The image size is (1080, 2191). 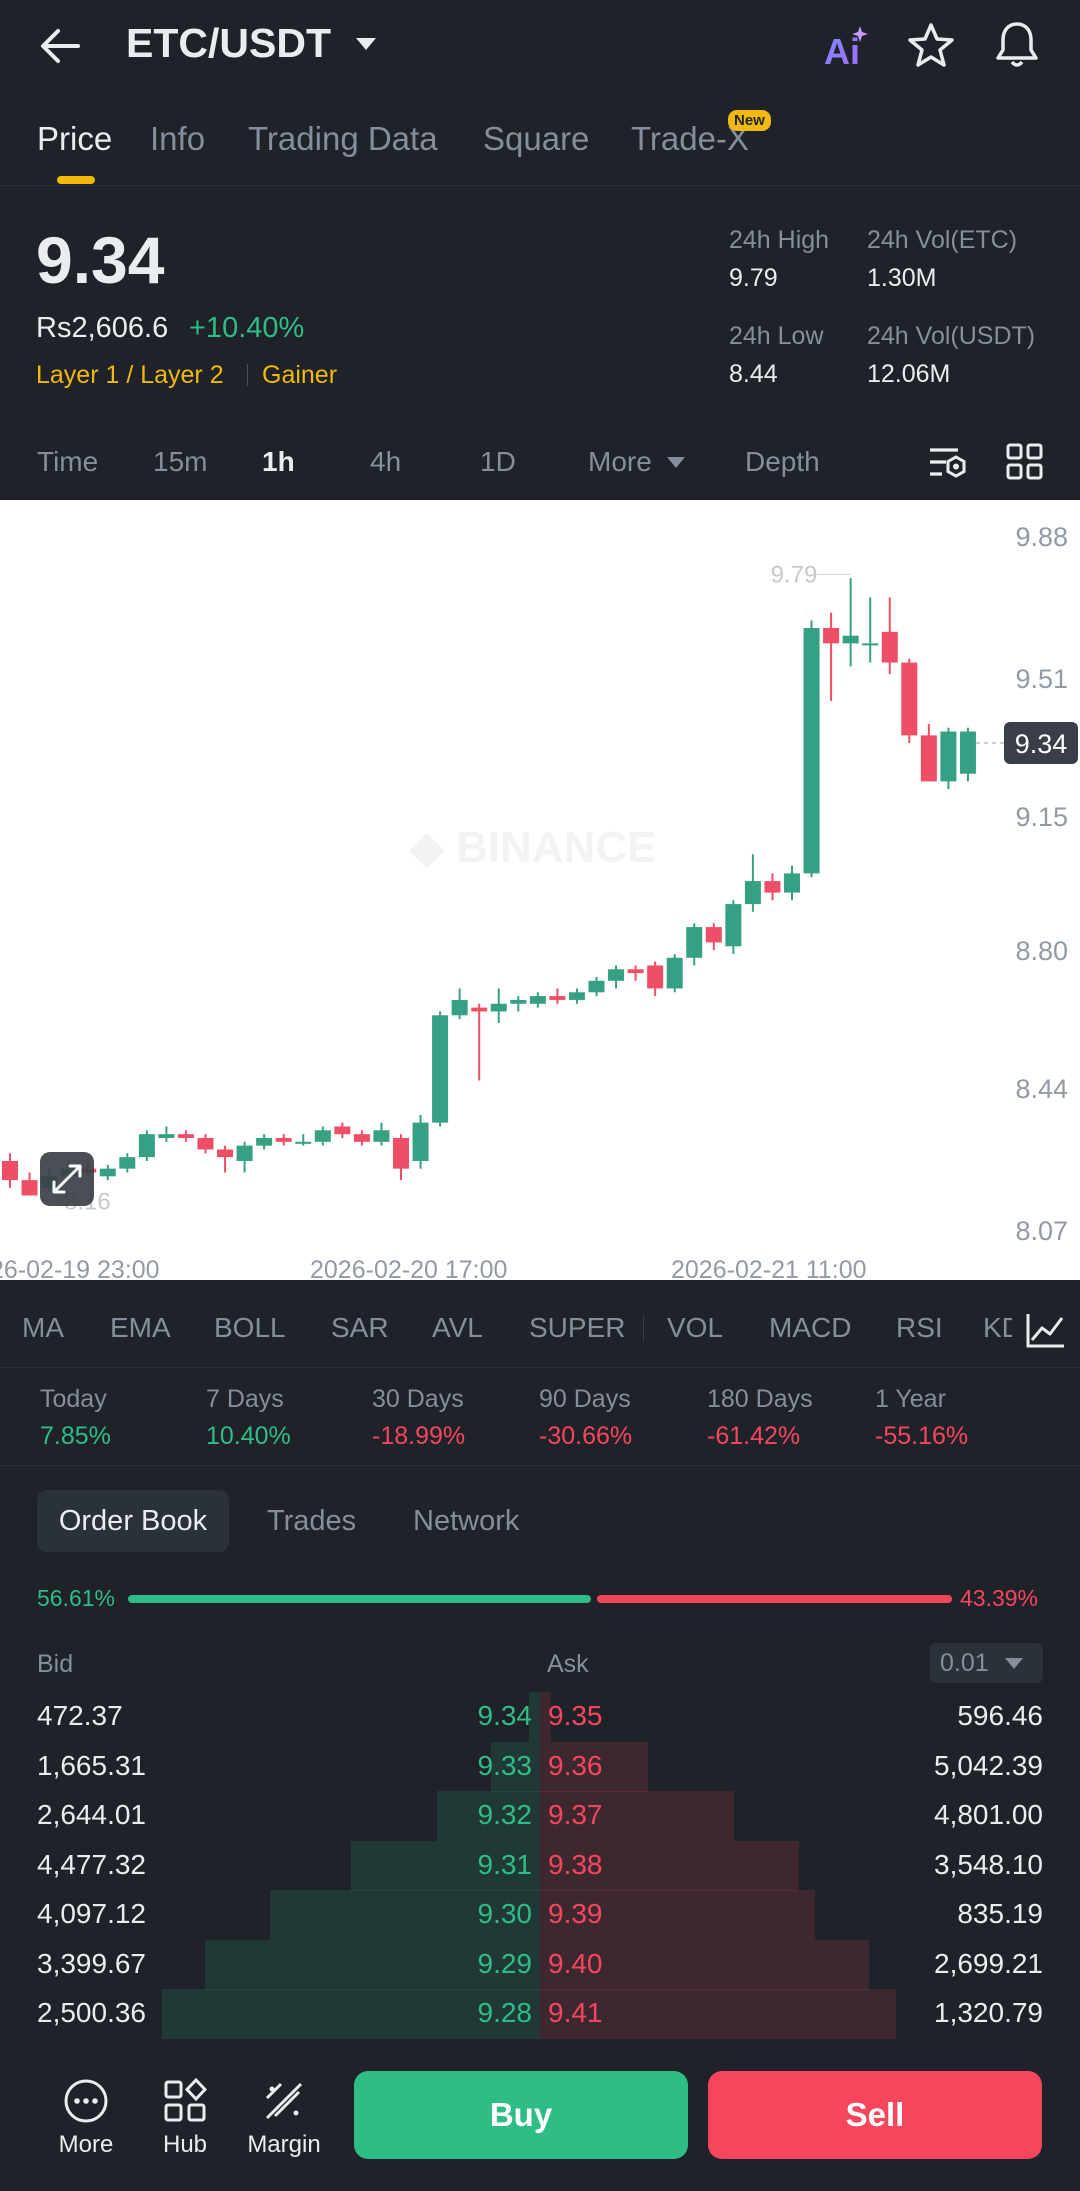 What do you see at coordinates (140, 1327) in the screenshot?
I see `indicator-ema: EMA` at bounding box center [140, 1327].